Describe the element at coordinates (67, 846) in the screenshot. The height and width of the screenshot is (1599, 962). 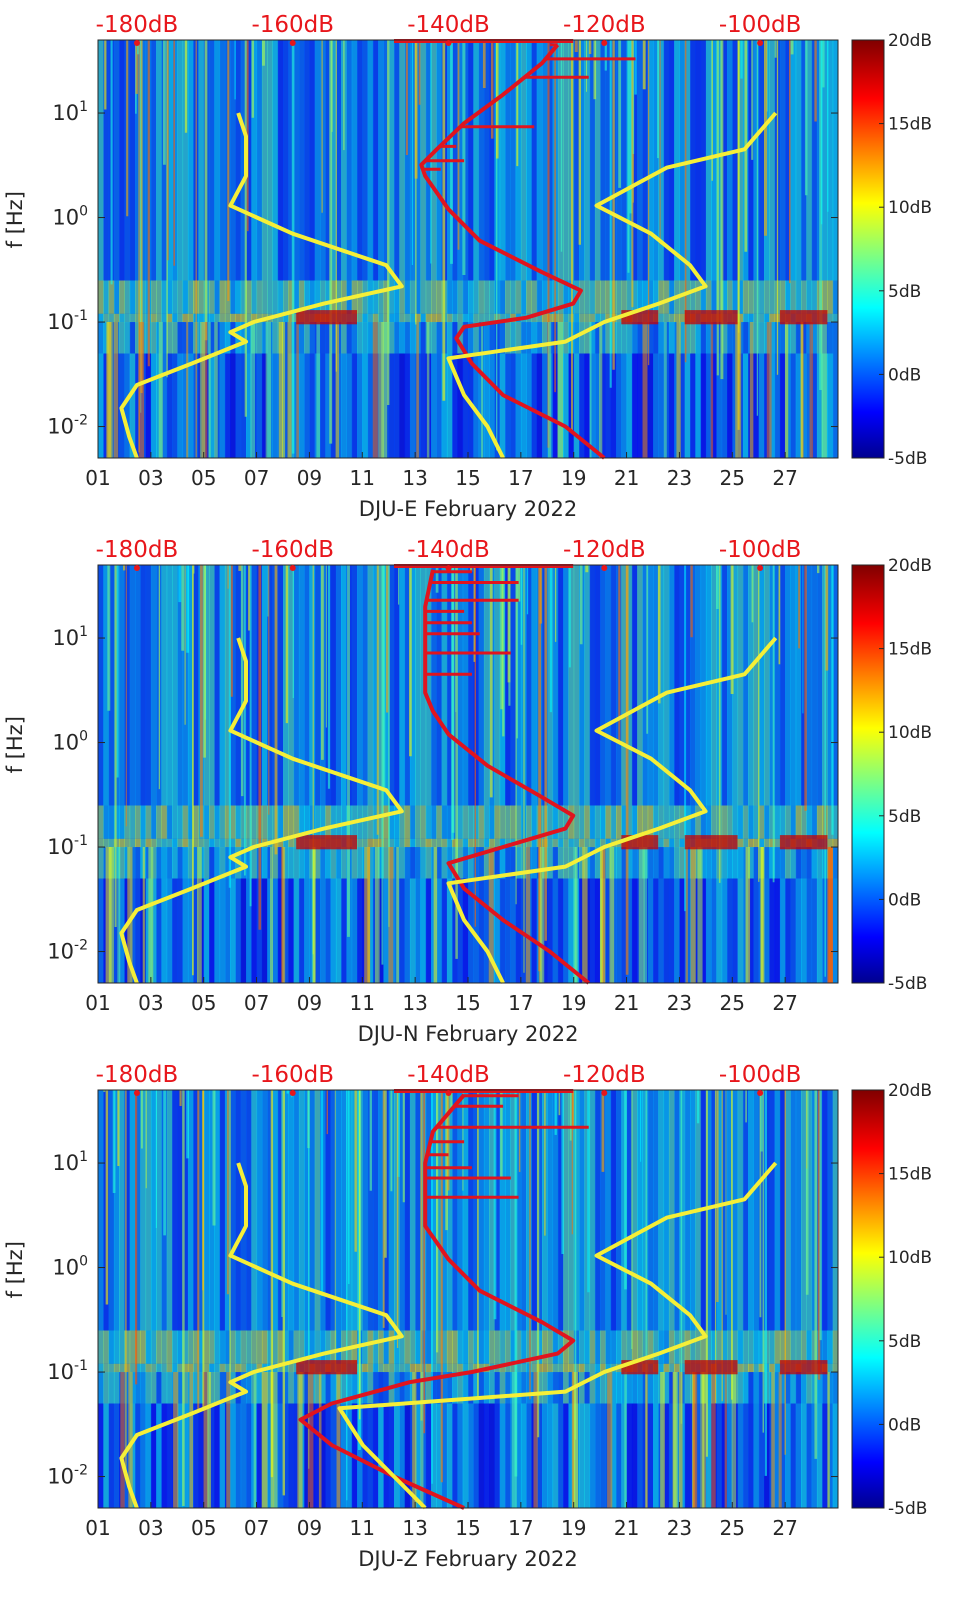
I see `y-tick-label: 10⁻¹` at that location.